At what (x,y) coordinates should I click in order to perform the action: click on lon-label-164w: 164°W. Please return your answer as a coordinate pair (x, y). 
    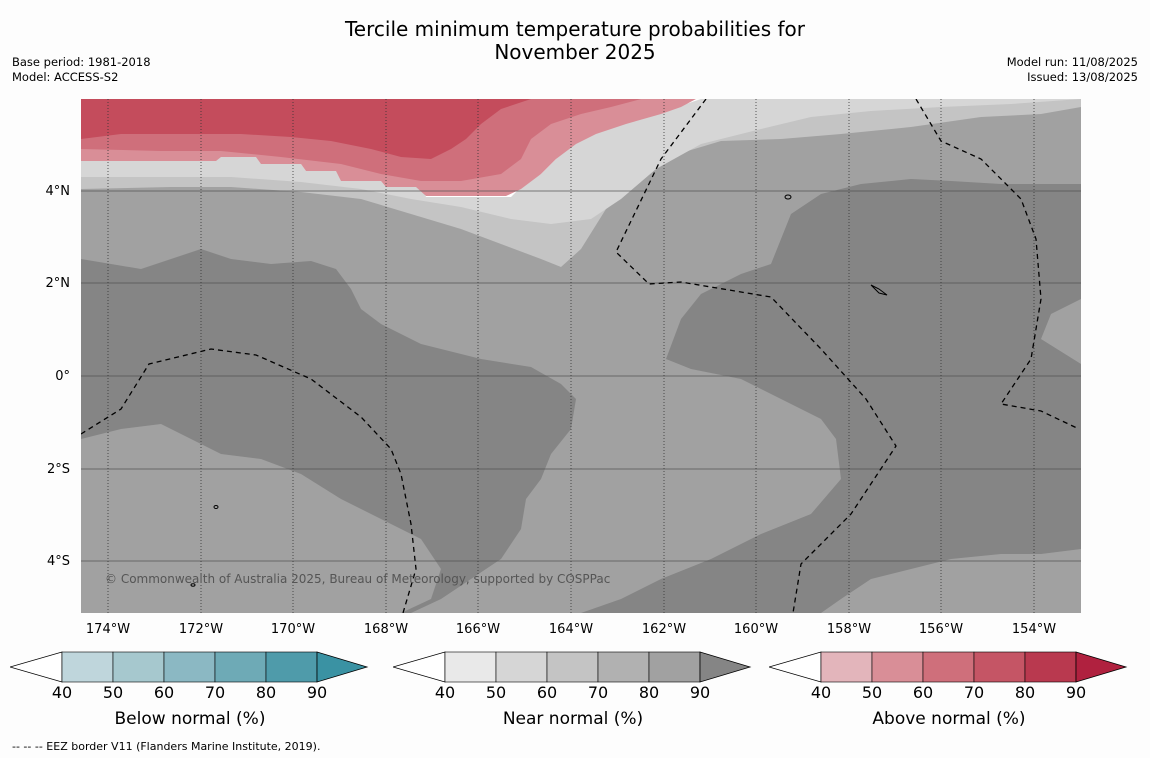
    Looking at the image, I should click on (571, 629).